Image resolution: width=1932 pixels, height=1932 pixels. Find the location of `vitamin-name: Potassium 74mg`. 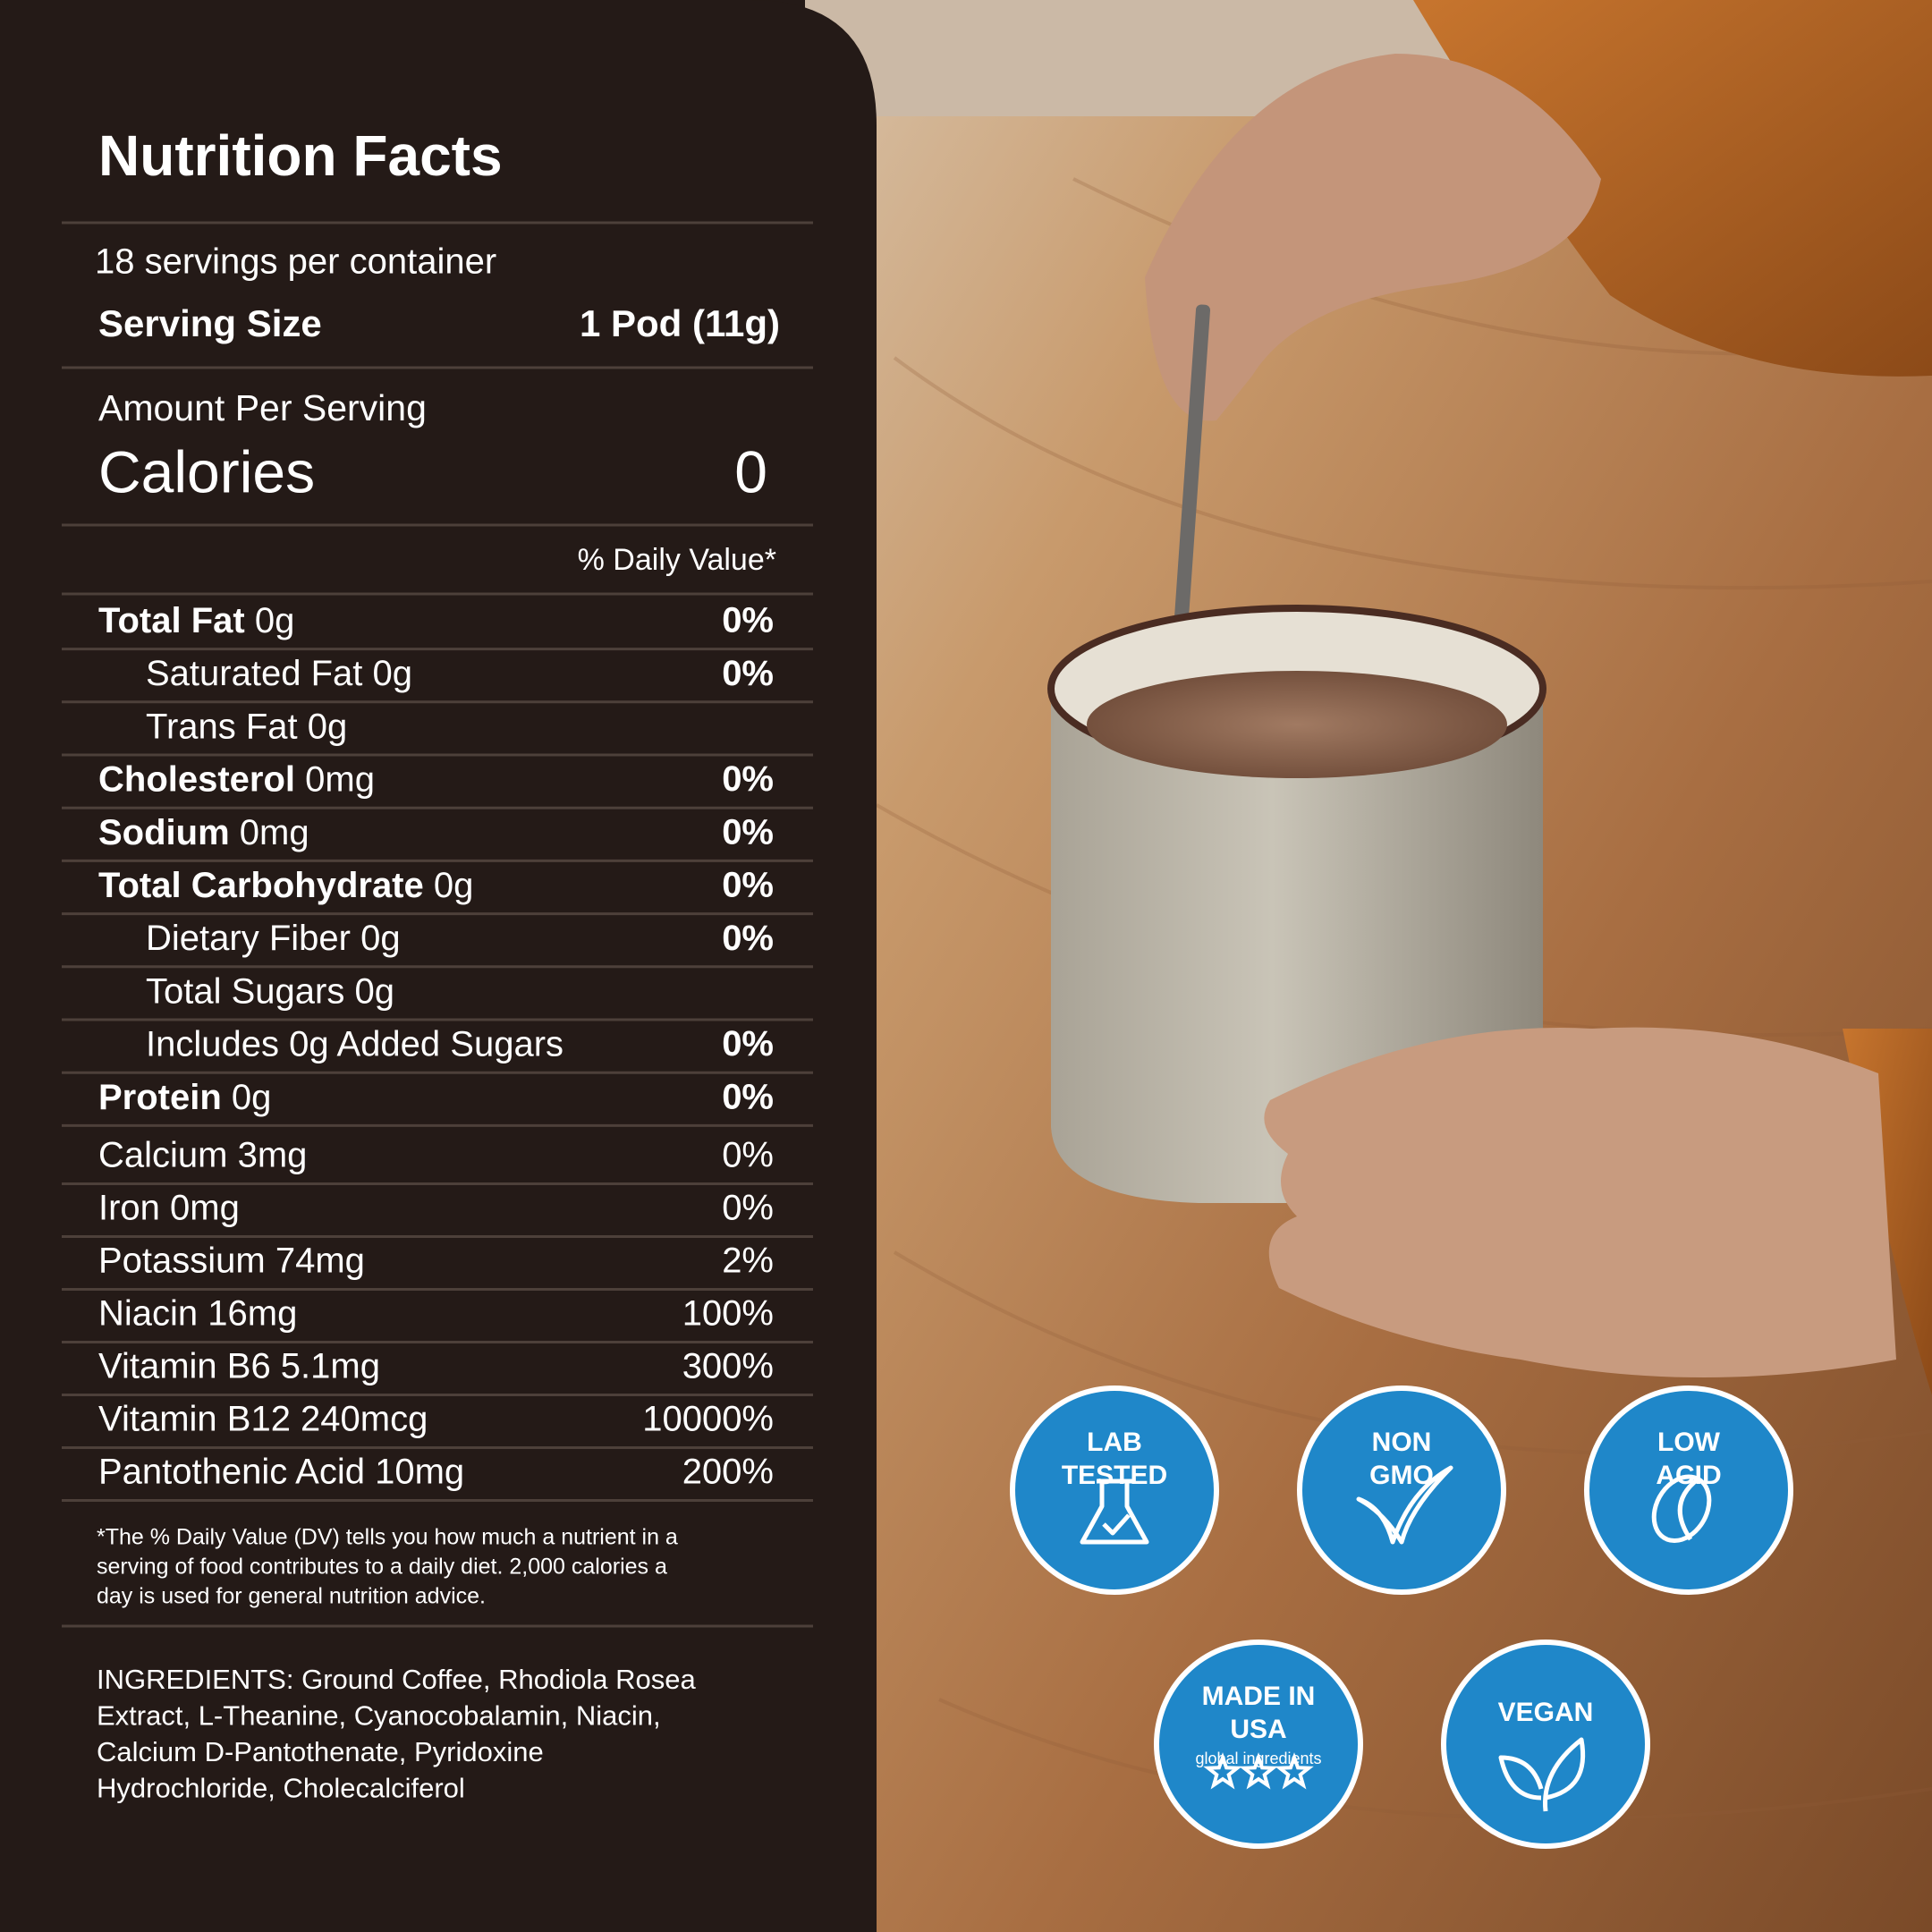

vitamin-name: Potassium 74mg is located at coordinates (231, 1261).